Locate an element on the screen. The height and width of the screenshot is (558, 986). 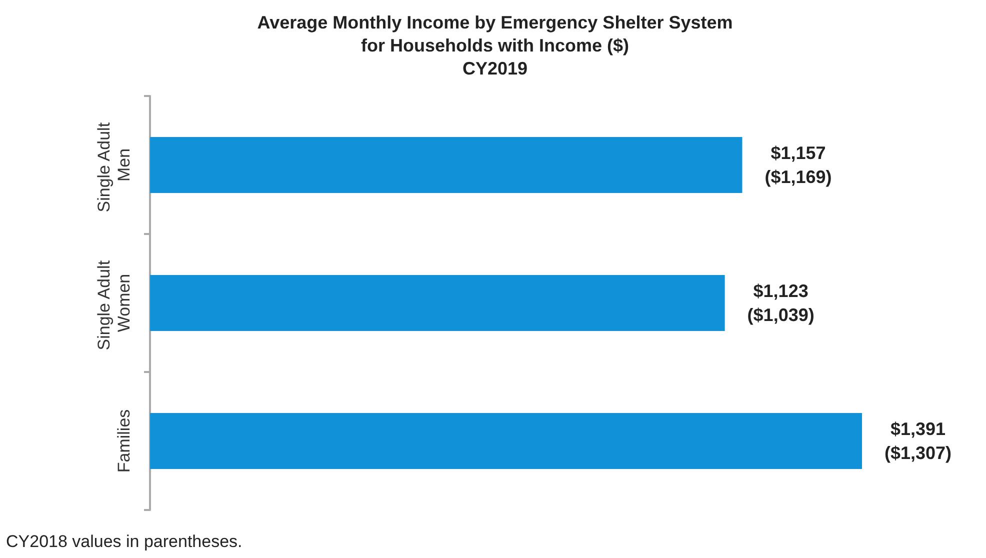
data-label: $1,391 ($1,307) is located at coordinates (918, 441).